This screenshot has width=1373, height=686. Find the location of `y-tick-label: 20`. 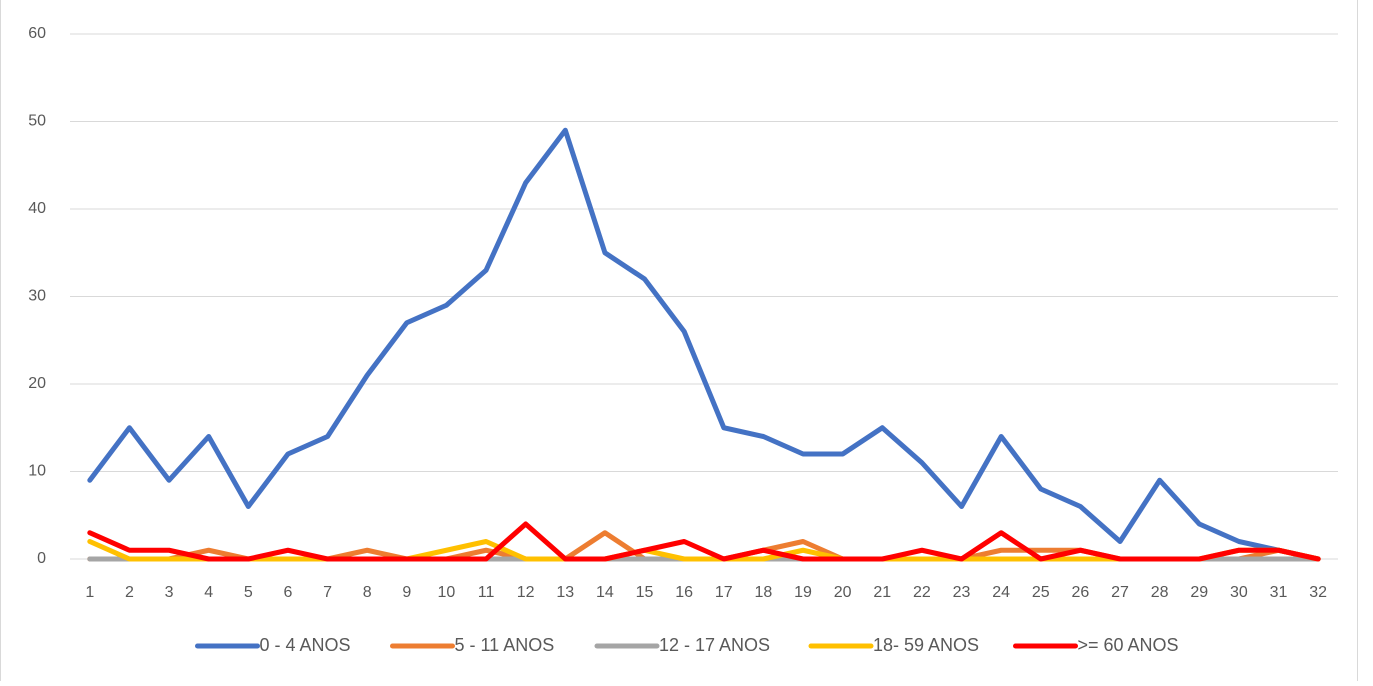

y-tick-label: 20 is located at coordinates (37, 383).